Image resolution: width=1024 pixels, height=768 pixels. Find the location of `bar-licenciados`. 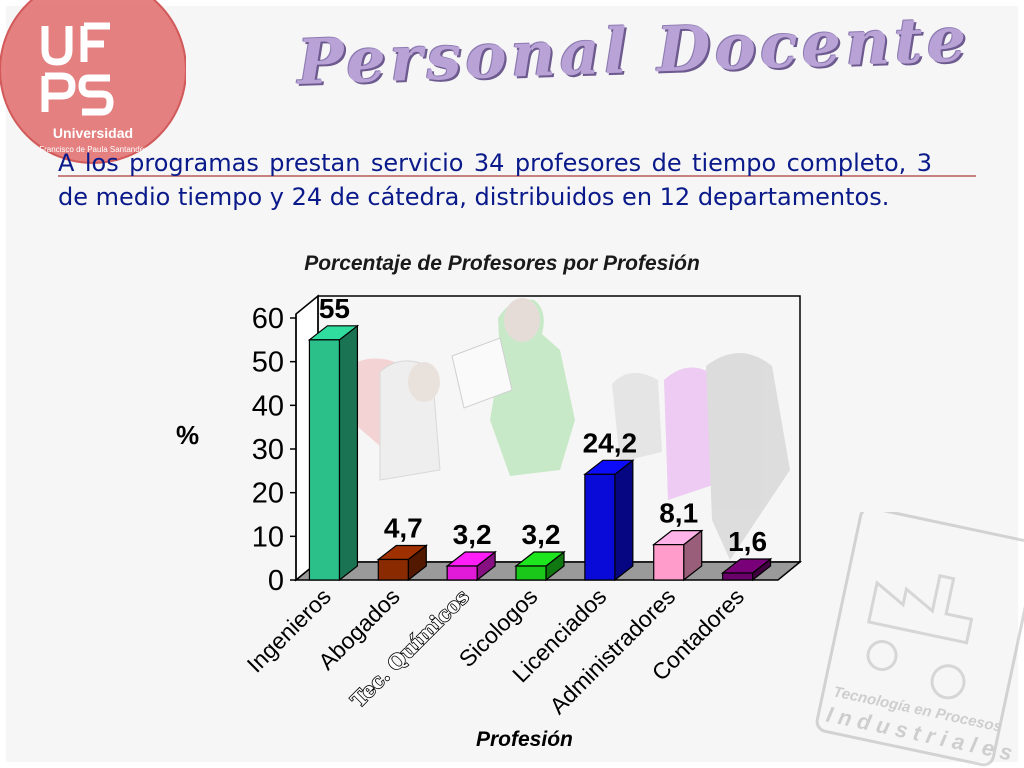

bar-licenciados is located at coordinates (600, 527).